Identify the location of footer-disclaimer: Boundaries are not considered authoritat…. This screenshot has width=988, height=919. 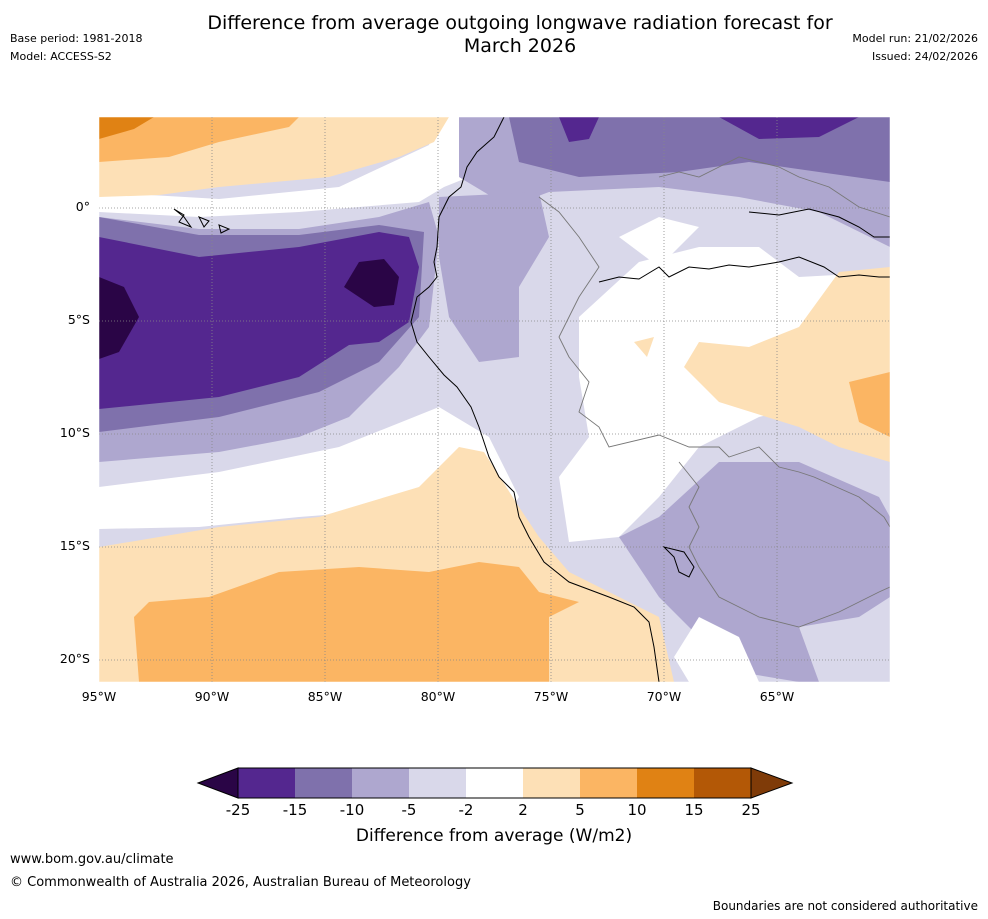
(845, 906).